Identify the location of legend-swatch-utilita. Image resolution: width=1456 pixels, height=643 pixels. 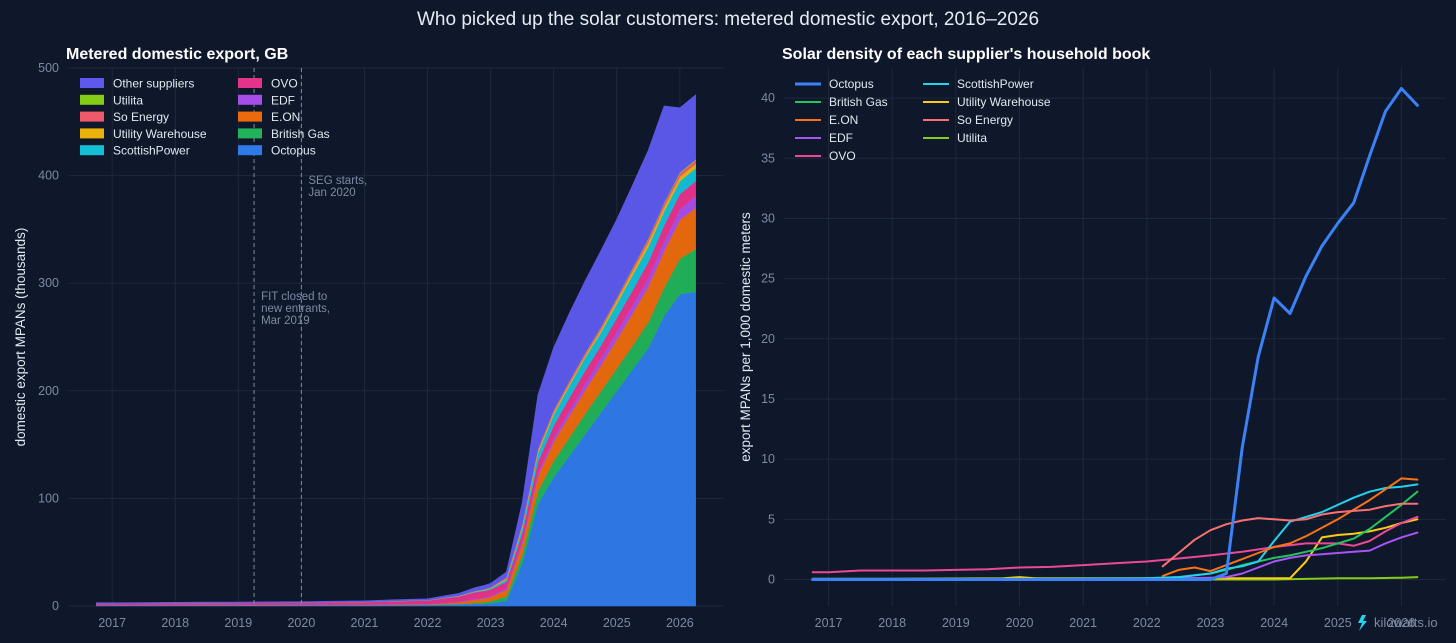
(92, 99).